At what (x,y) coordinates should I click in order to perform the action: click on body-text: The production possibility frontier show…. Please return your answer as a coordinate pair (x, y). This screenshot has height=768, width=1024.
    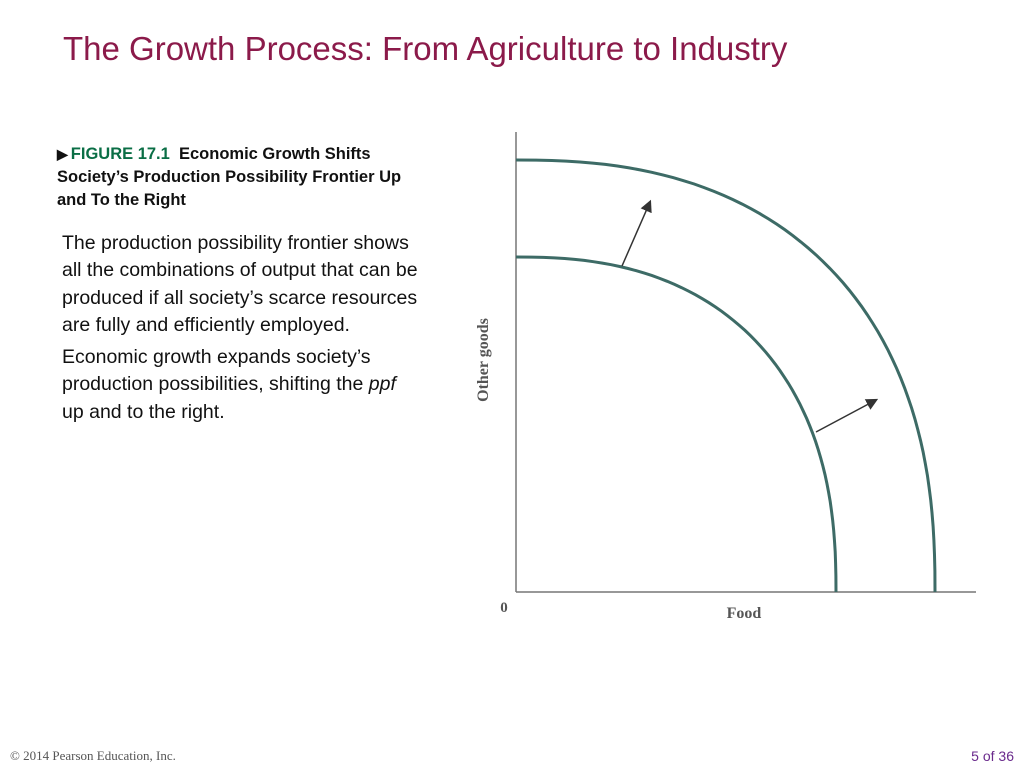
    Looking at the image, I should click on (242, 330).